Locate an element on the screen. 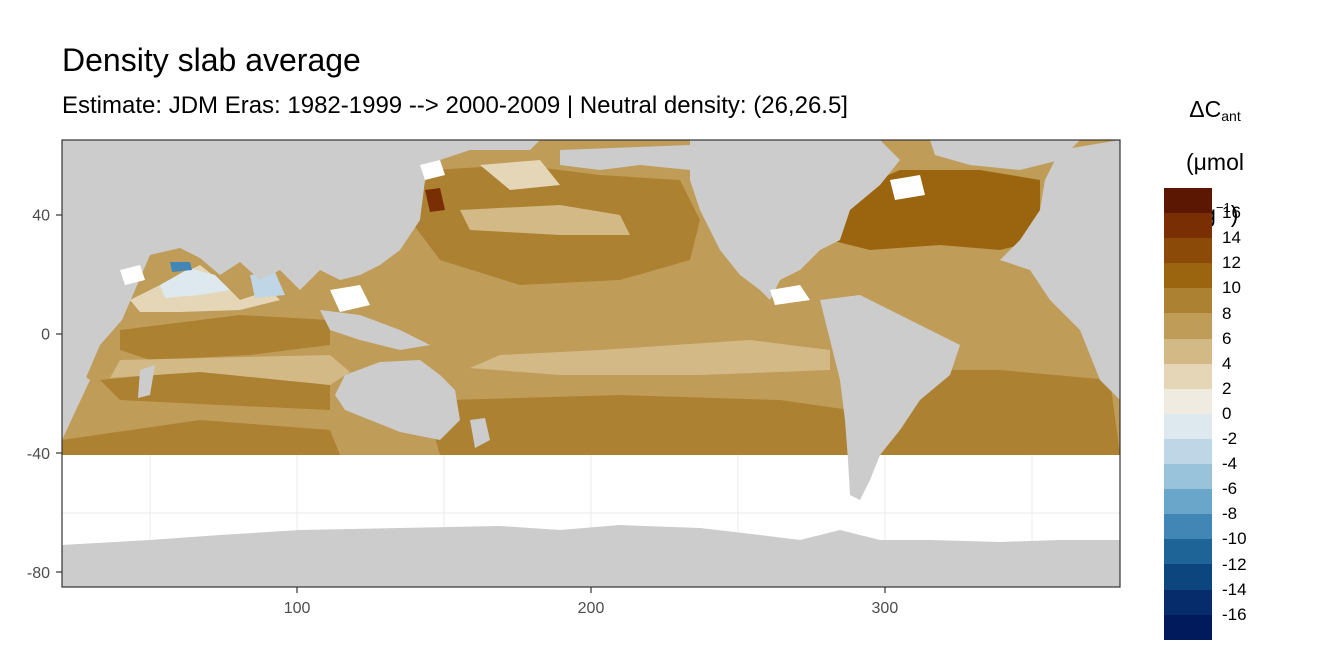 Image resolution: width=1344 pixels, height=672 pixels. legend-label: 8 is located at coordinates (1227, 313).